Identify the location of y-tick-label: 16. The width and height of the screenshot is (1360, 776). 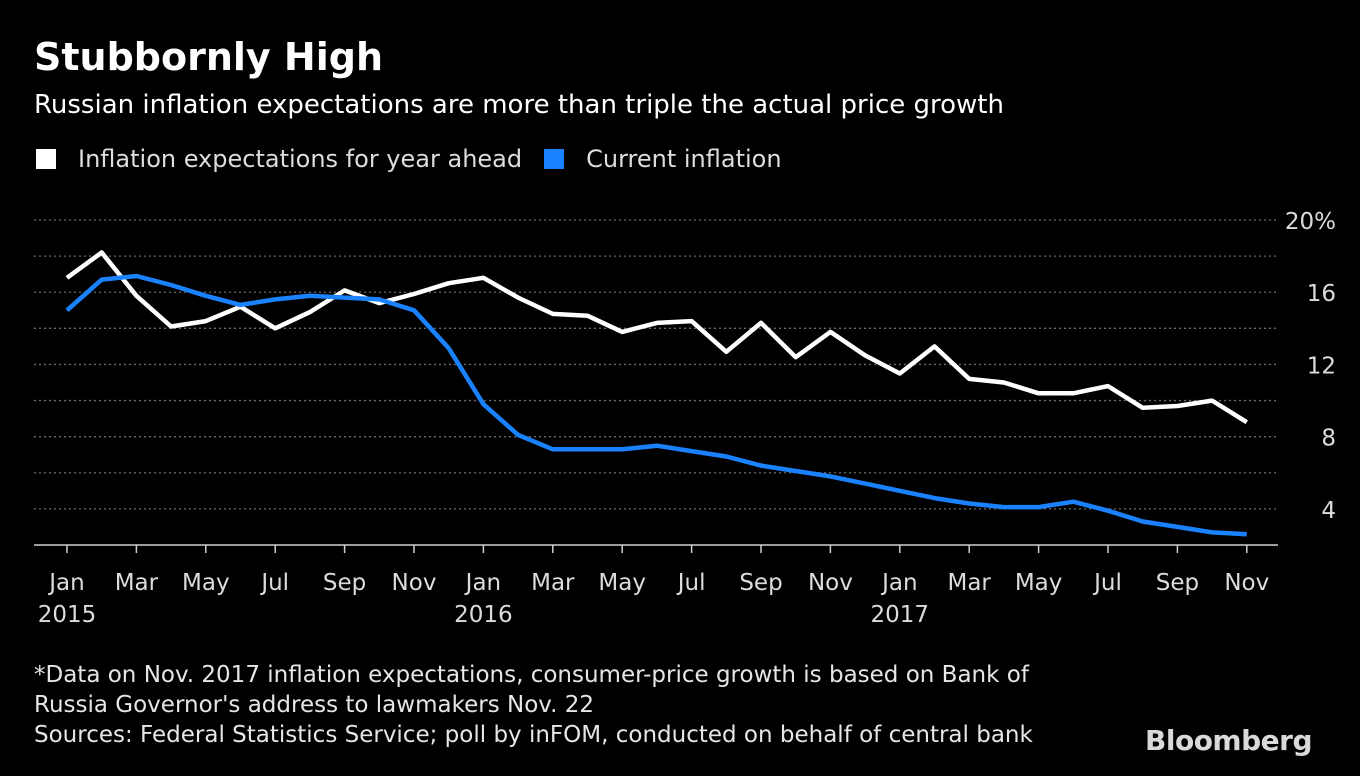
(1321, 294).